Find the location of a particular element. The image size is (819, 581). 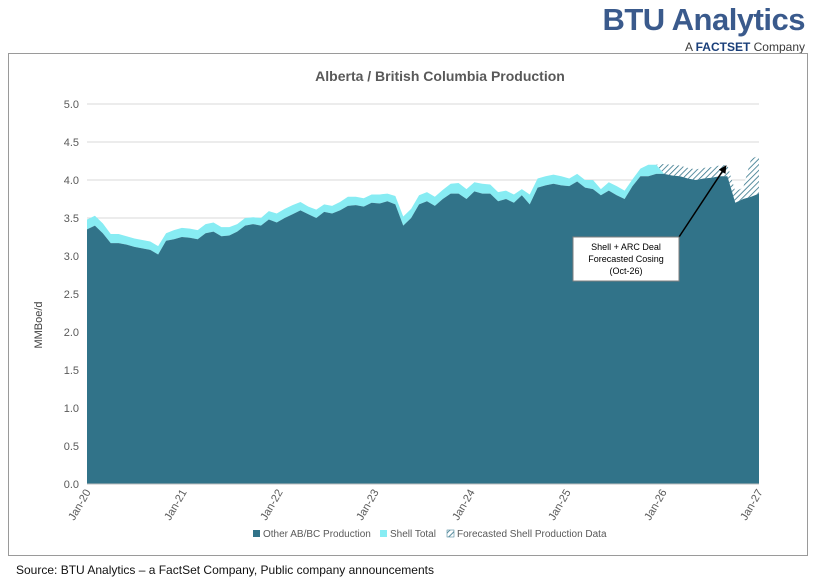

logo-tagline-suffix: Company is located at coordinates (777, 47).